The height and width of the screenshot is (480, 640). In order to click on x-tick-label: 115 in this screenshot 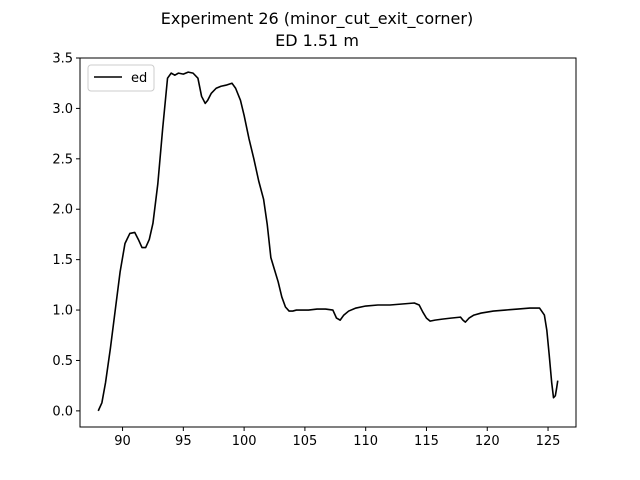, I will do `click(426, 441)`.